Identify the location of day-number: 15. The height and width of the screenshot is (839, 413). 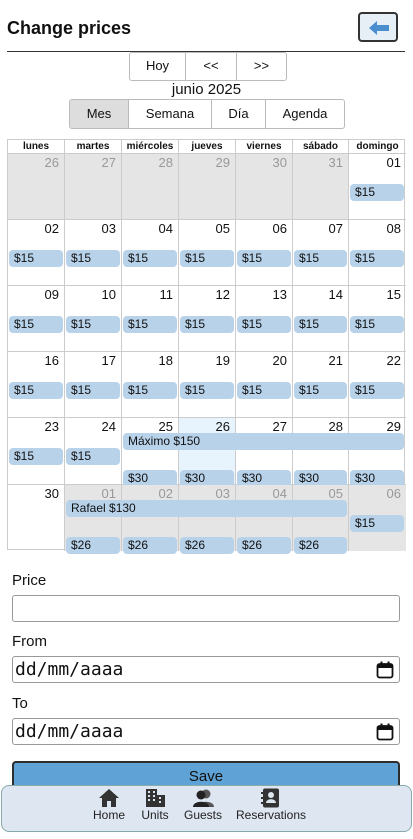
(393, 294).